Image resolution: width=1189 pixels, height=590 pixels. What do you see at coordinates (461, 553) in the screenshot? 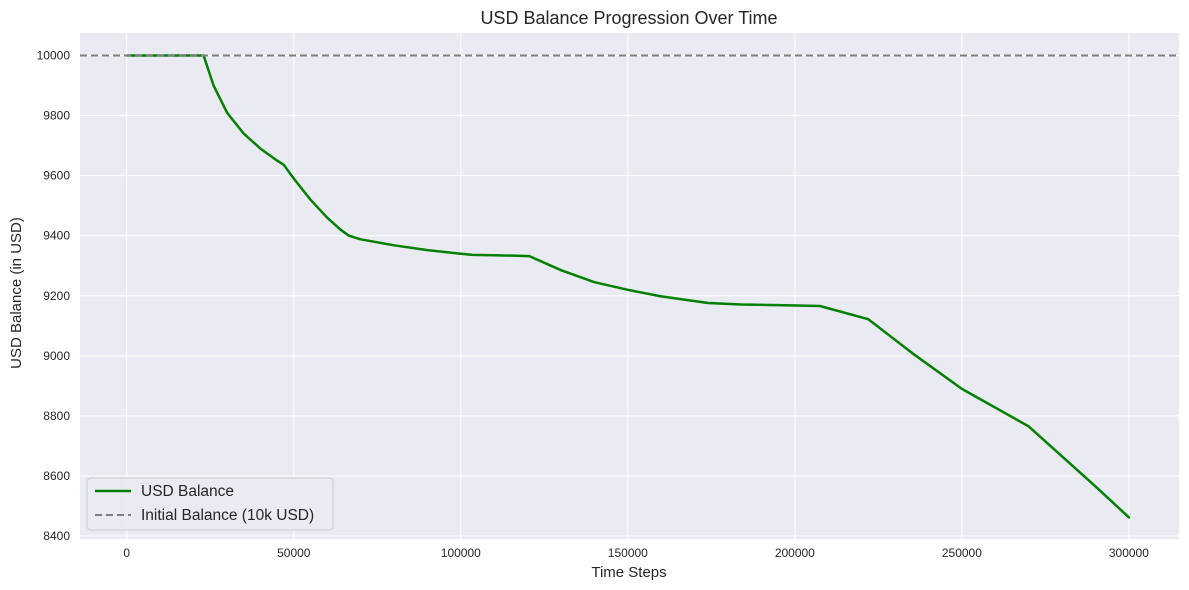
I see `x-tick-label: 100000` at bounding box center [461, 553].